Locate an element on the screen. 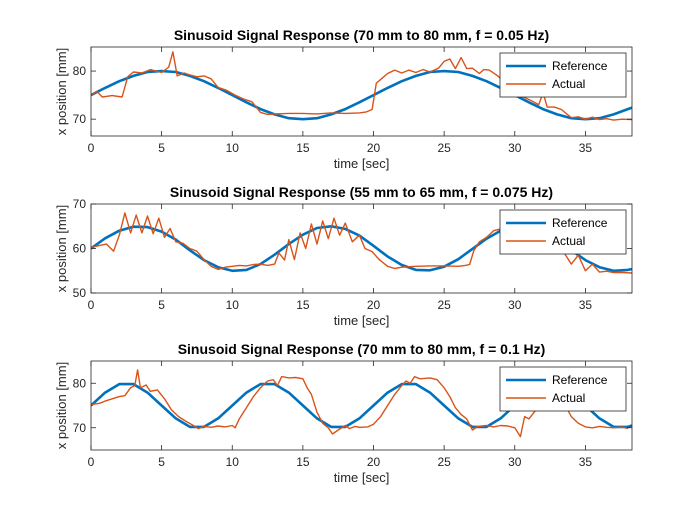 The image size is (700, 525). y-tick-label: 50 is located at coordinates (80, 293).